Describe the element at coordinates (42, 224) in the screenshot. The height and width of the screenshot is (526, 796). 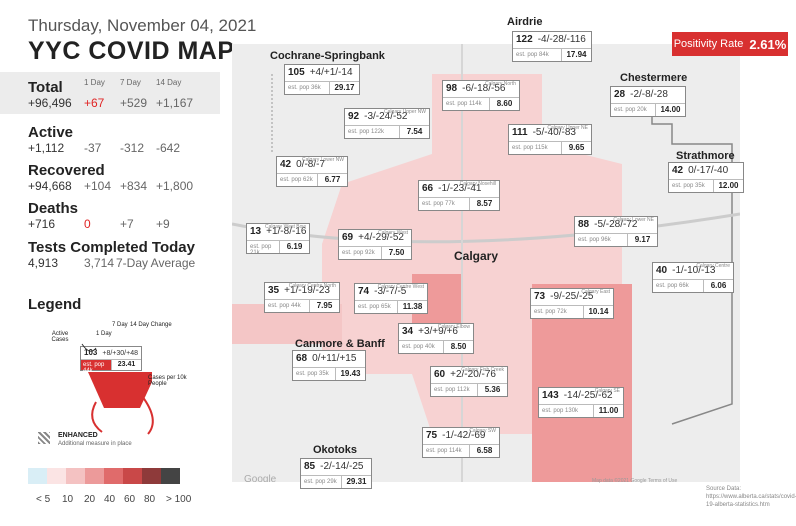
I see `deaths-value: +716` at that location.